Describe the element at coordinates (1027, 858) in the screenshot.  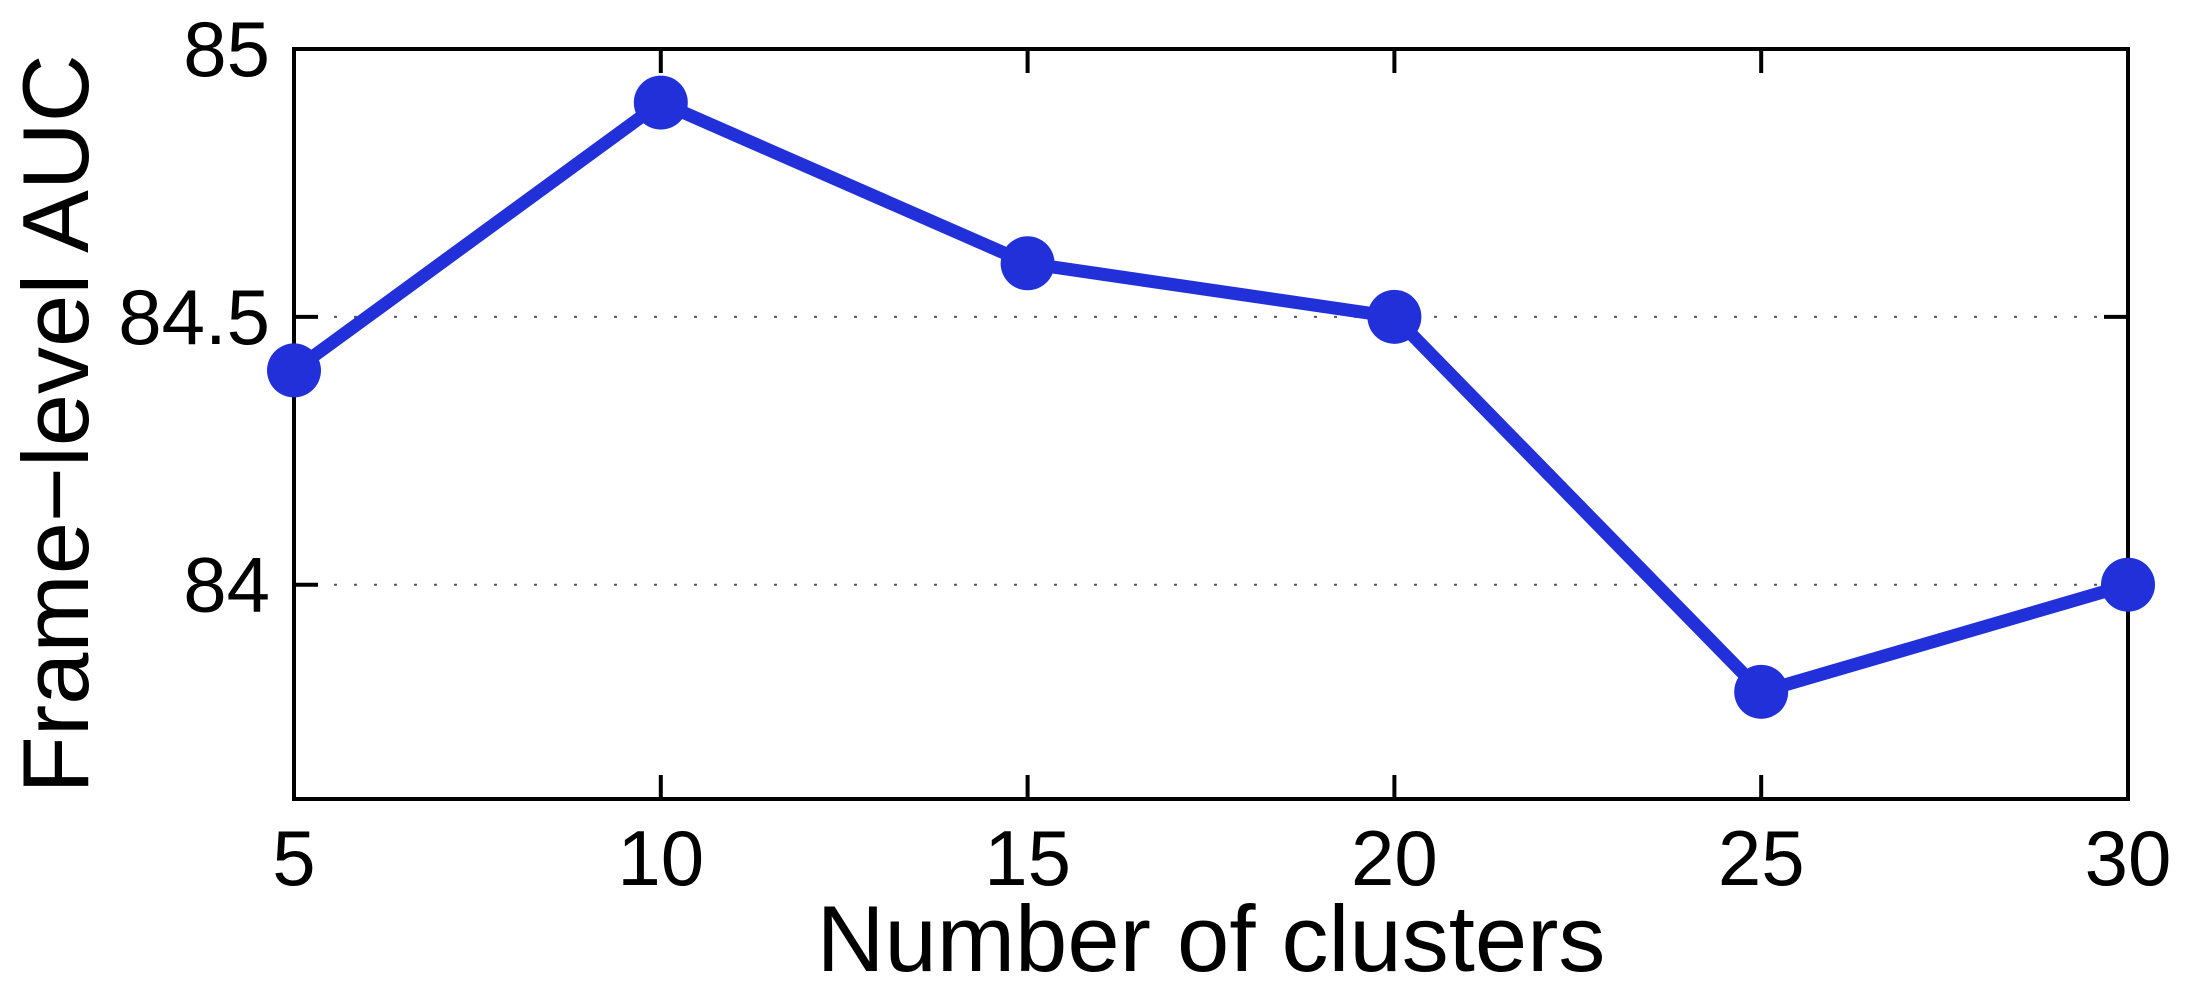
I see `x-tick-label: 15` at that location.